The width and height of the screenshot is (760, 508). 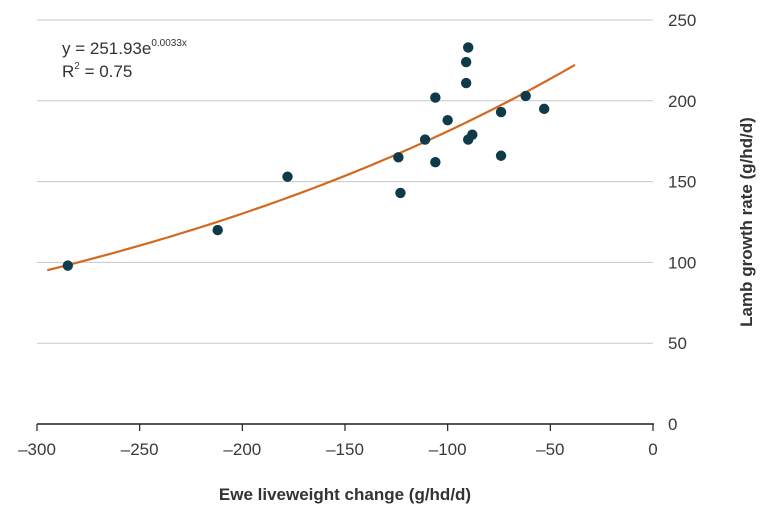 What do you see at coordinates (550, 449) in the screenshot?
I see `x-tick-label: –50` at bounding box center [550, 449].